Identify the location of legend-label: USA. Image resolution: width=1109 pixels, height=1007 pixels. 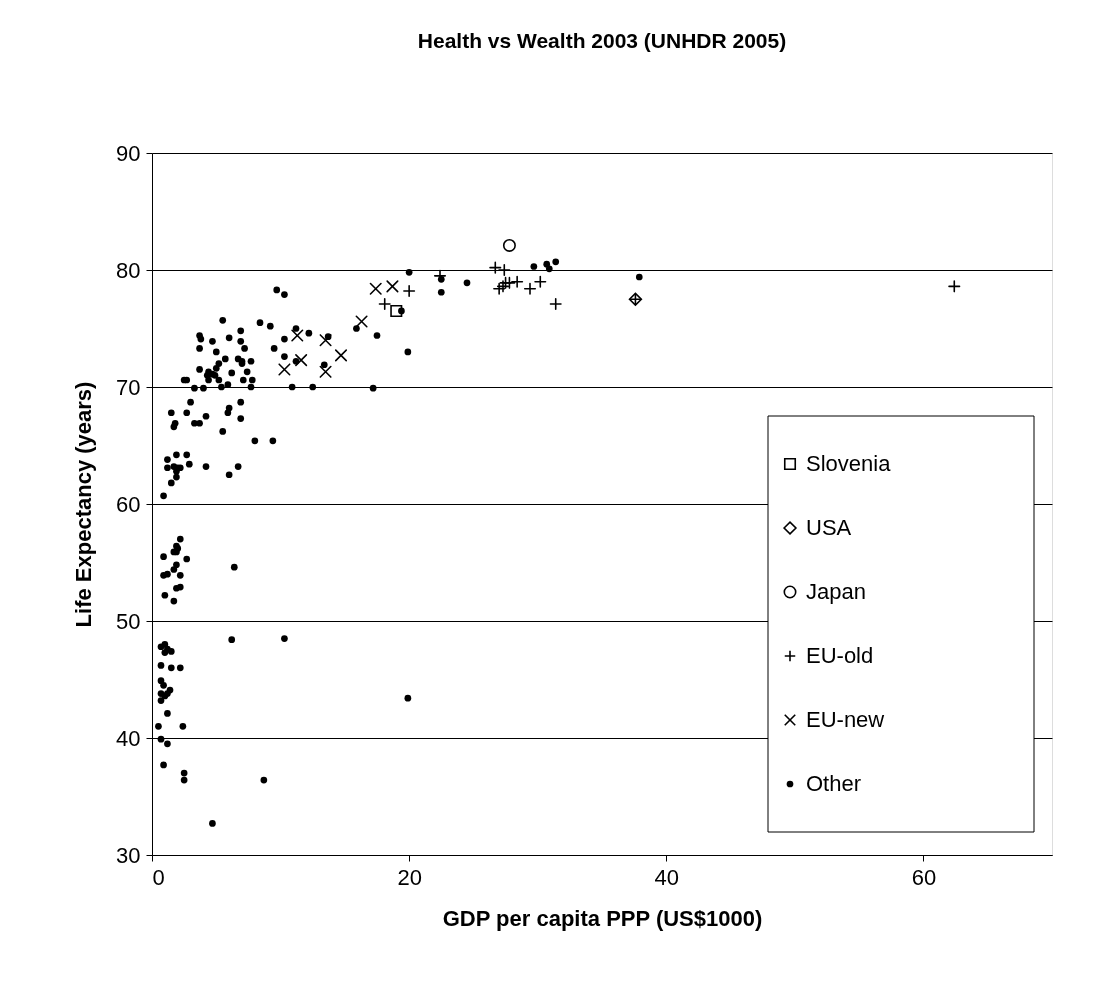
(829, 527).